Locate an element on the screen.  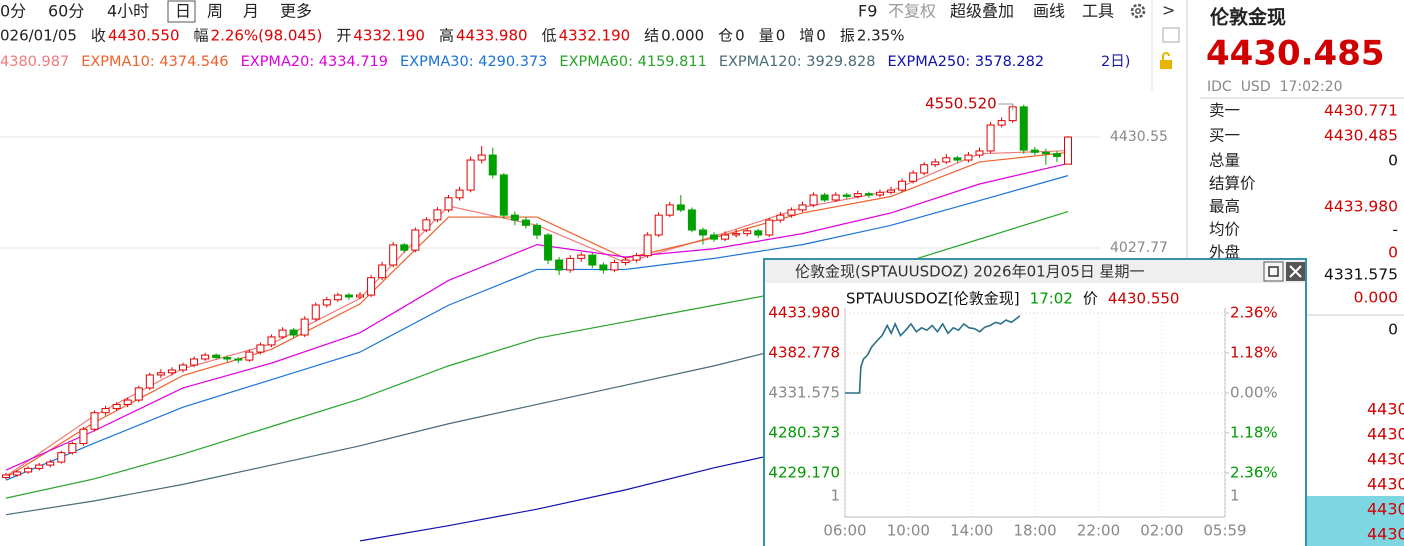
quote-meta: USD is located at coordinates (1256, 87).